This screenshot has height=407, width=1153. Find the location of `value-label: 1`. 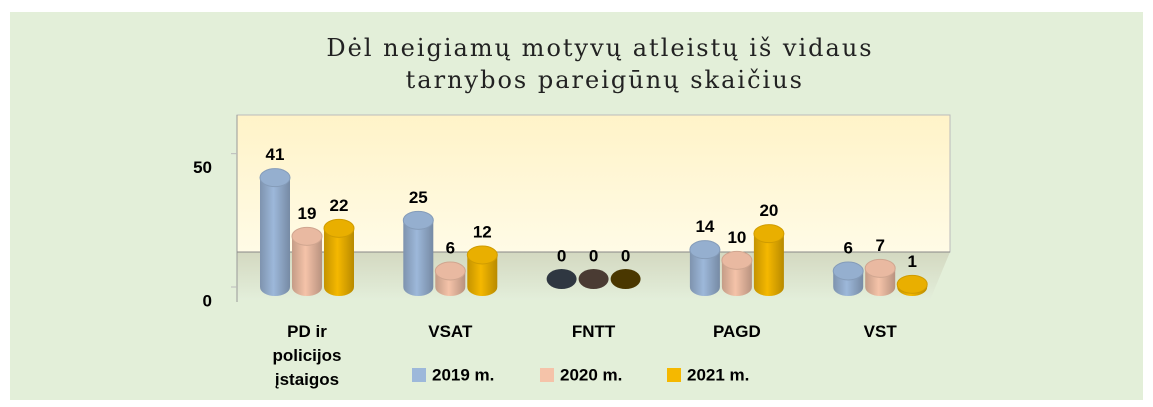

value-label: 1 is located at coordinates (911, 261).